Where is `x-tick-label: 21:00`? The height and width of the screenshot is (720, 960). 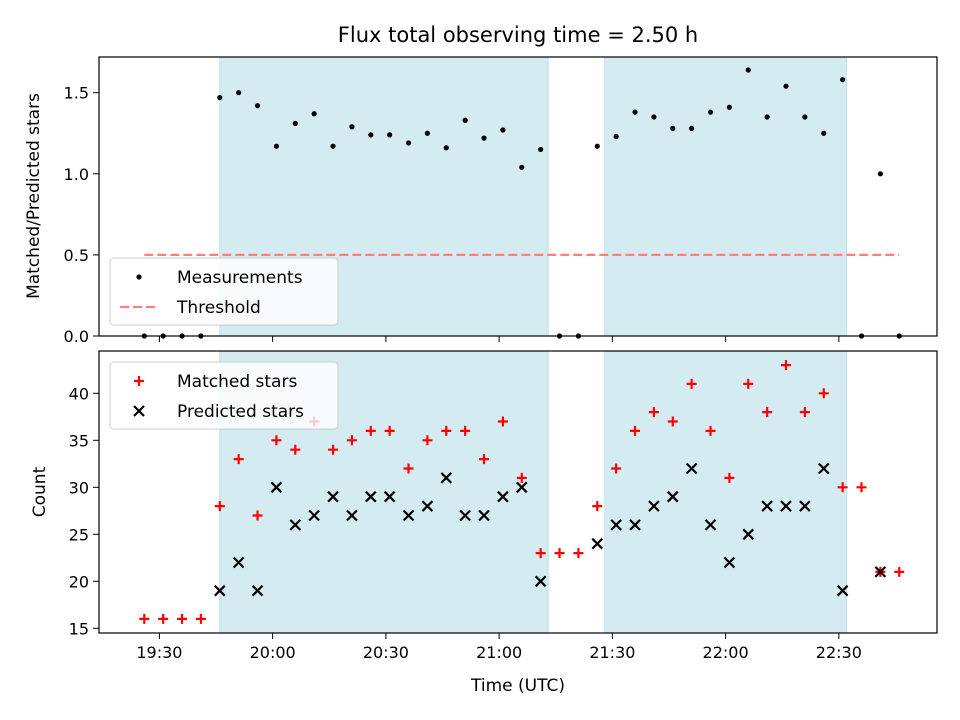 x-tick-label: 21:00 is located at coordinates (499, 652).